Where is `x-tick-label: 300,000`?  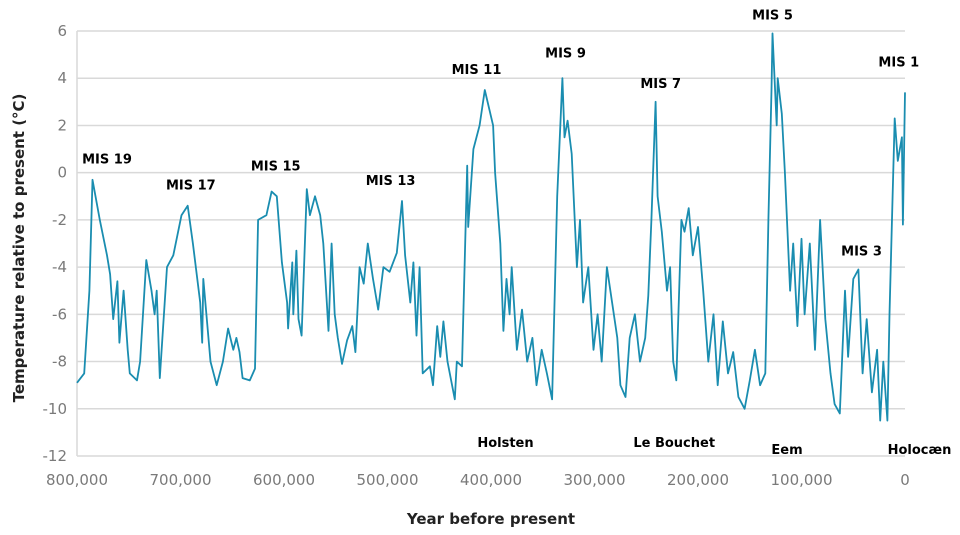 x-tick-label: 300,000 is located at coordinates (594, 480).